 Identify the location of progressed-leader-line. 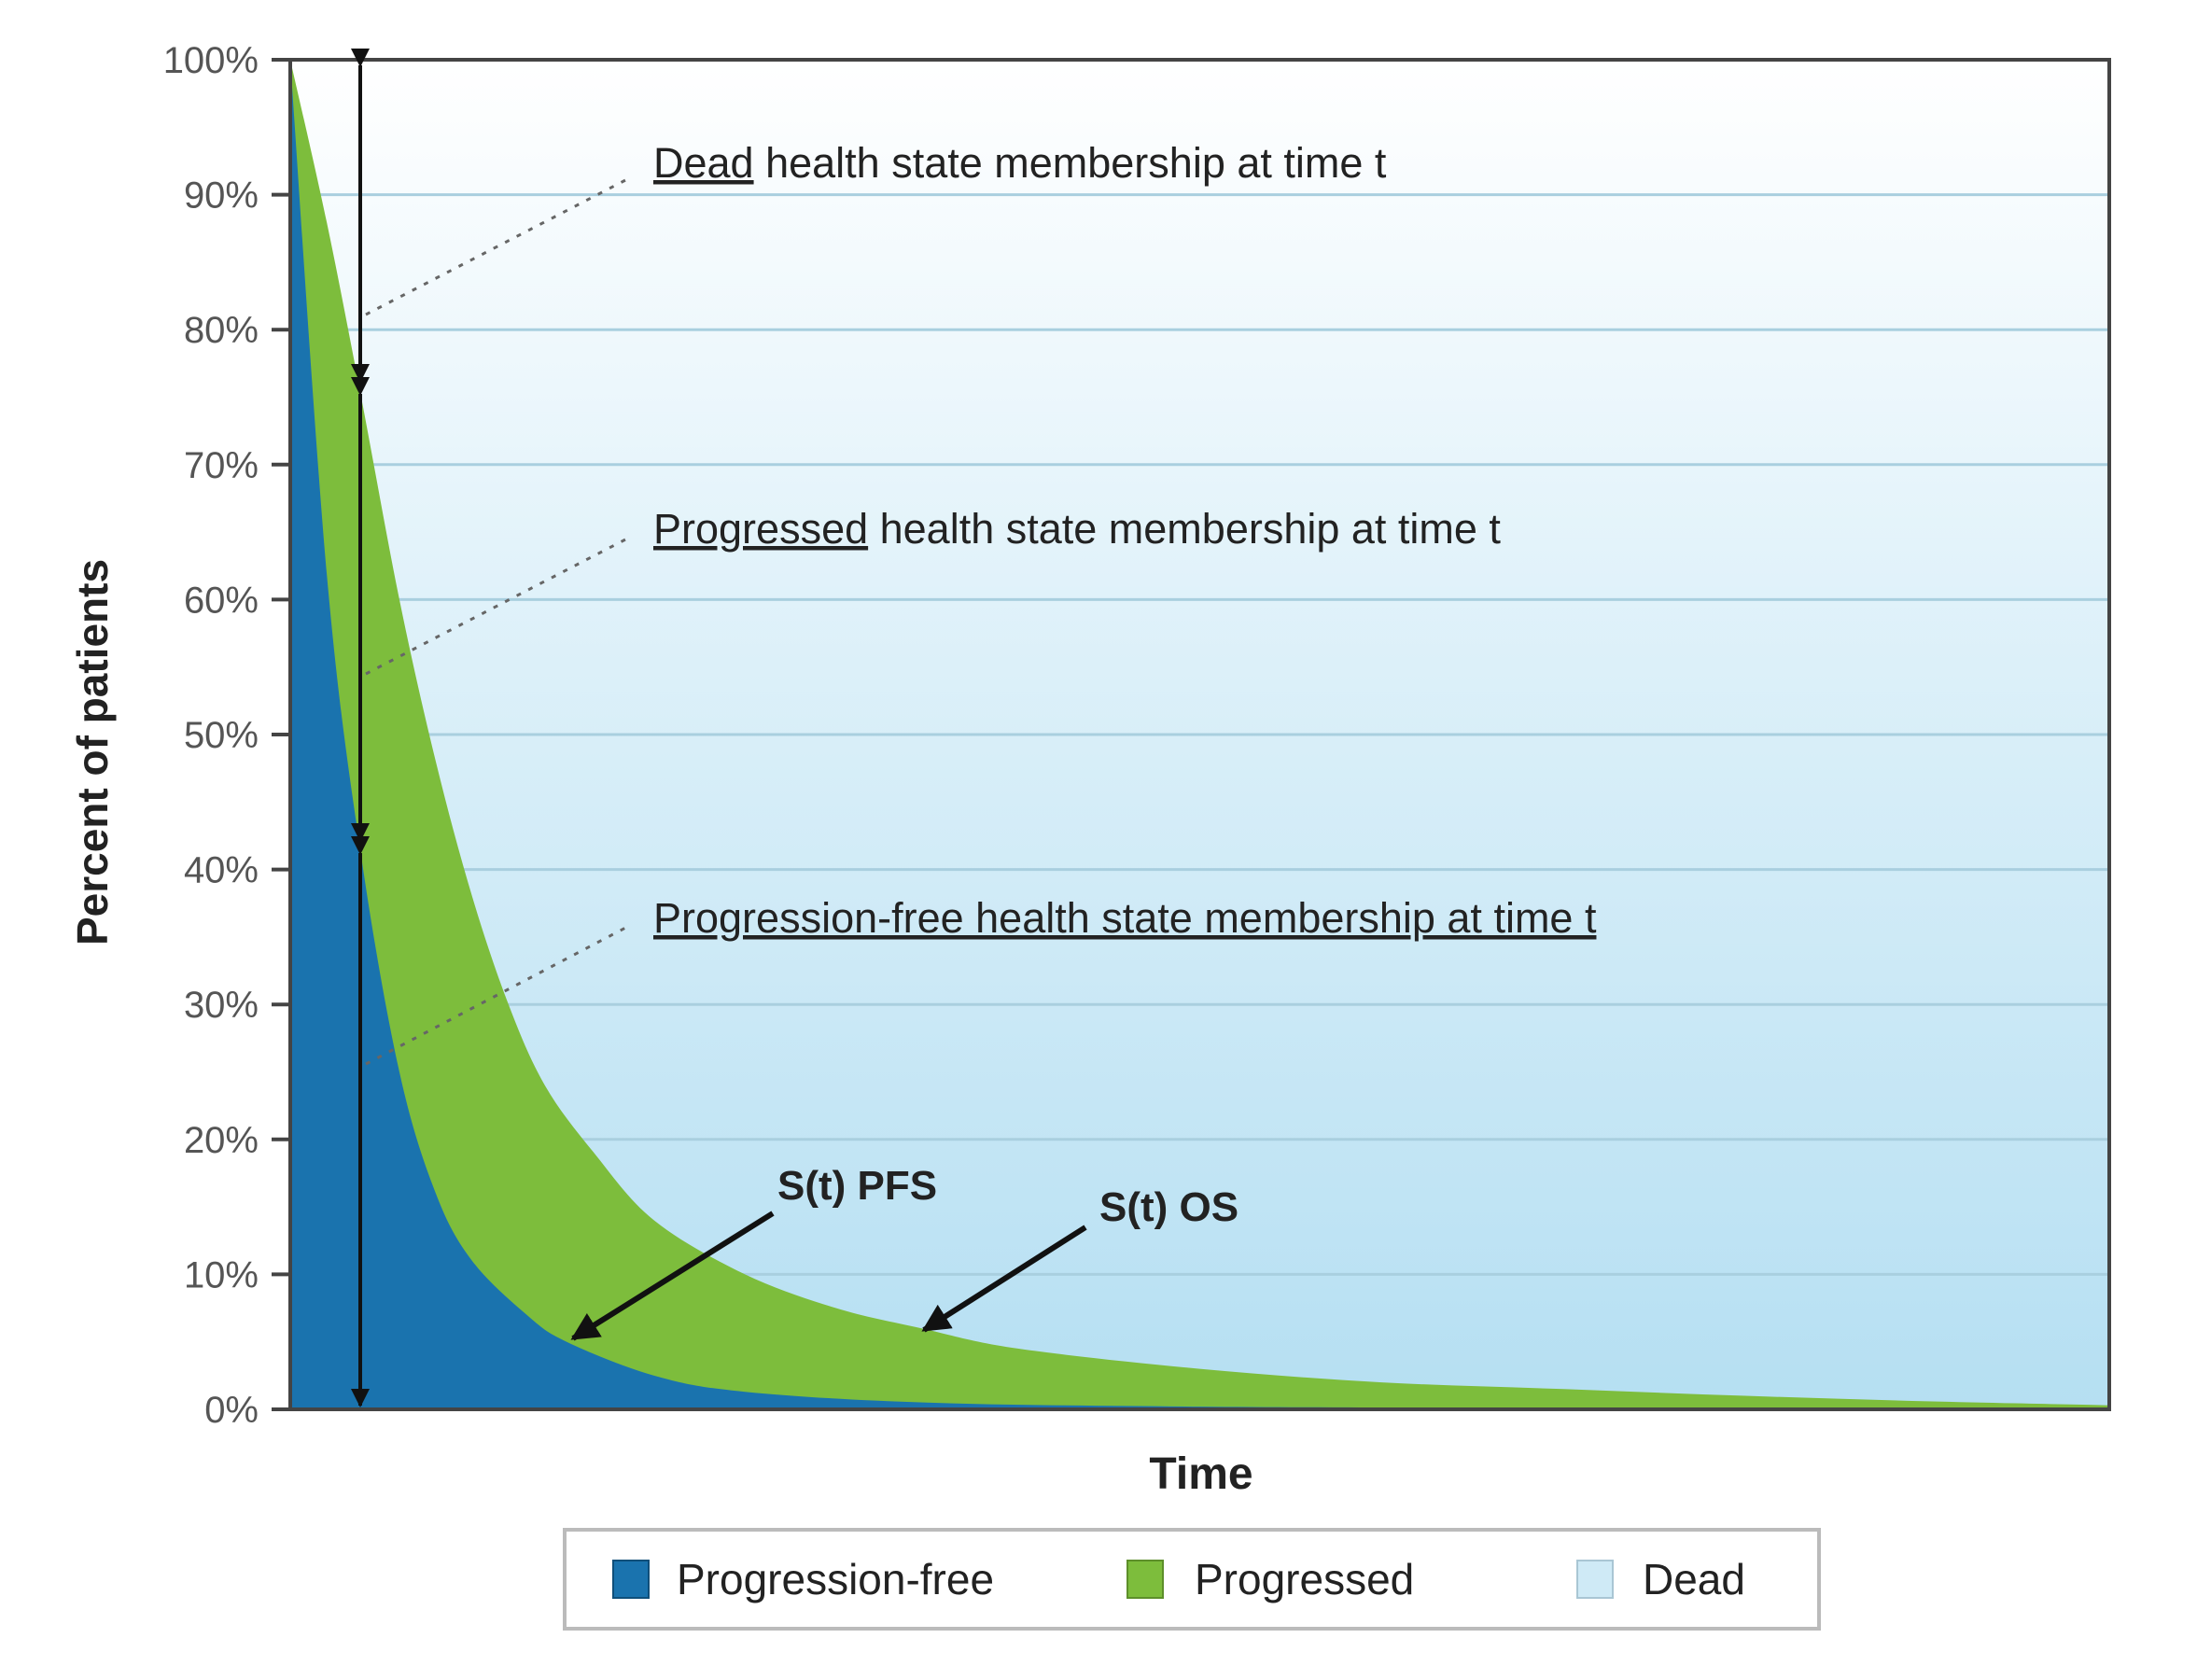
(498, 605).